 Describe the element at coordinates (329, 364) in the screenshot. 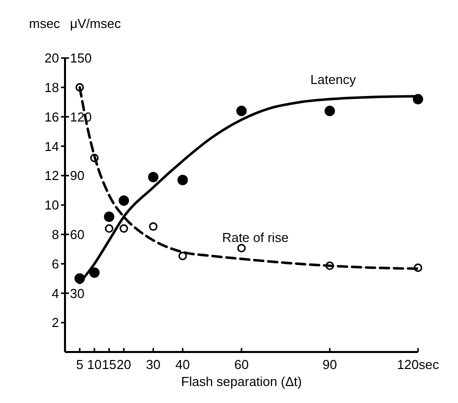

I see `x-tick-label: 90` at that location.